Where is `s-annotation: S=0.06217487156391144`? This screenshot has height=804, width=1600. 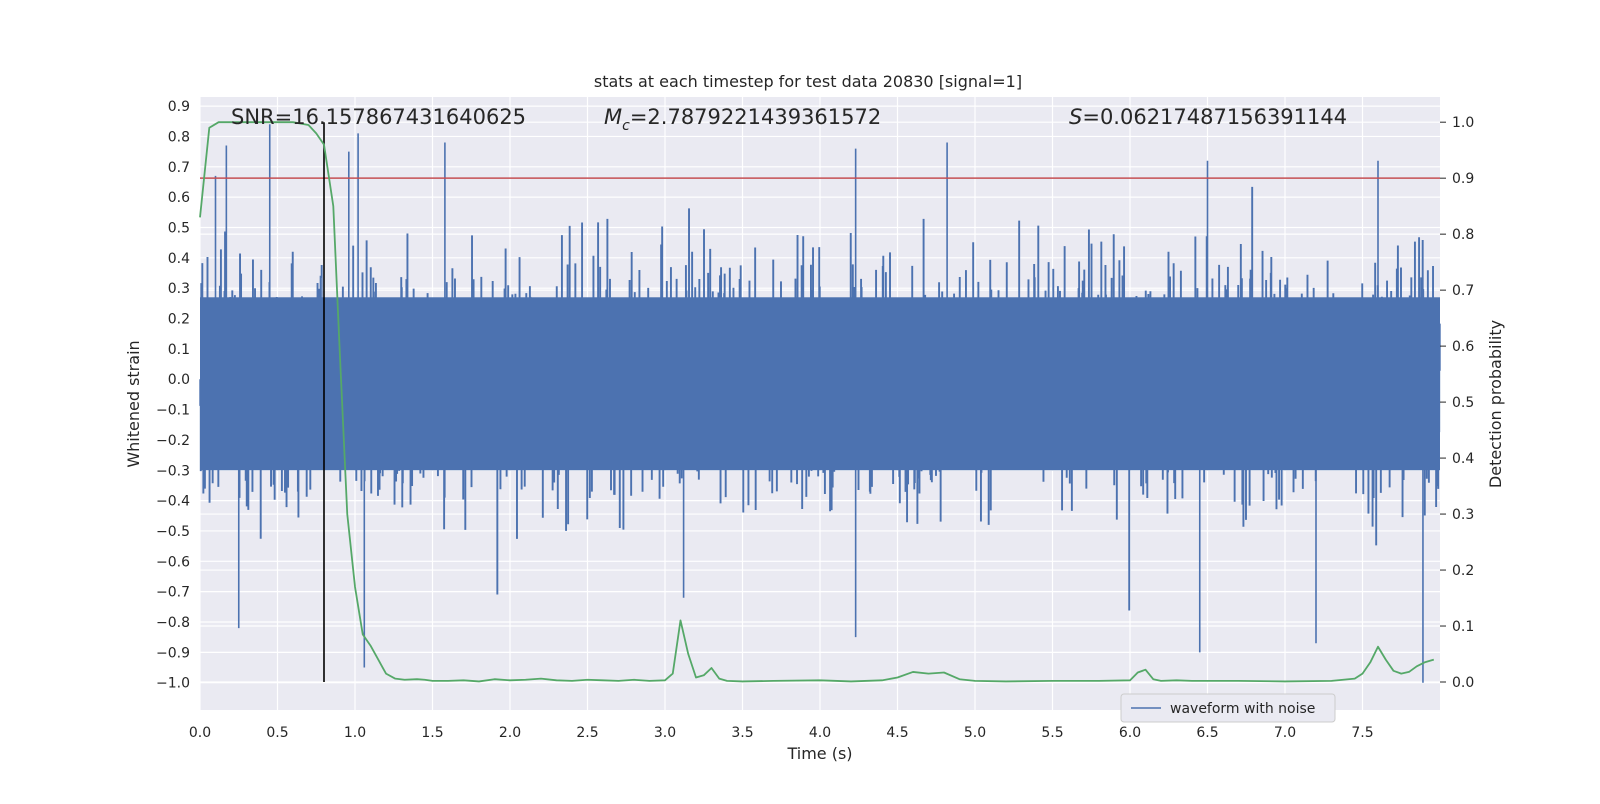 s-annotation: S=0.06217487156391144 is located at coordinates (1208, 117).